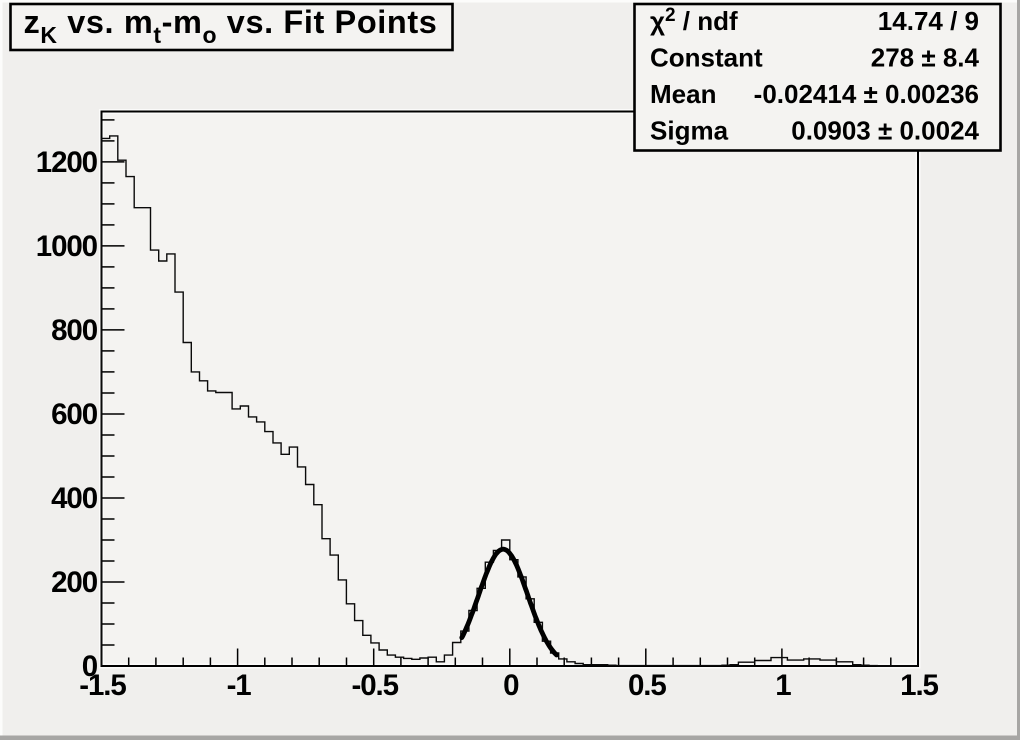 This screenshot has width=1020, height=740. Describe the element at coordinates (239, 685) in the screenshot. I see `svg-text: -1` at that location.